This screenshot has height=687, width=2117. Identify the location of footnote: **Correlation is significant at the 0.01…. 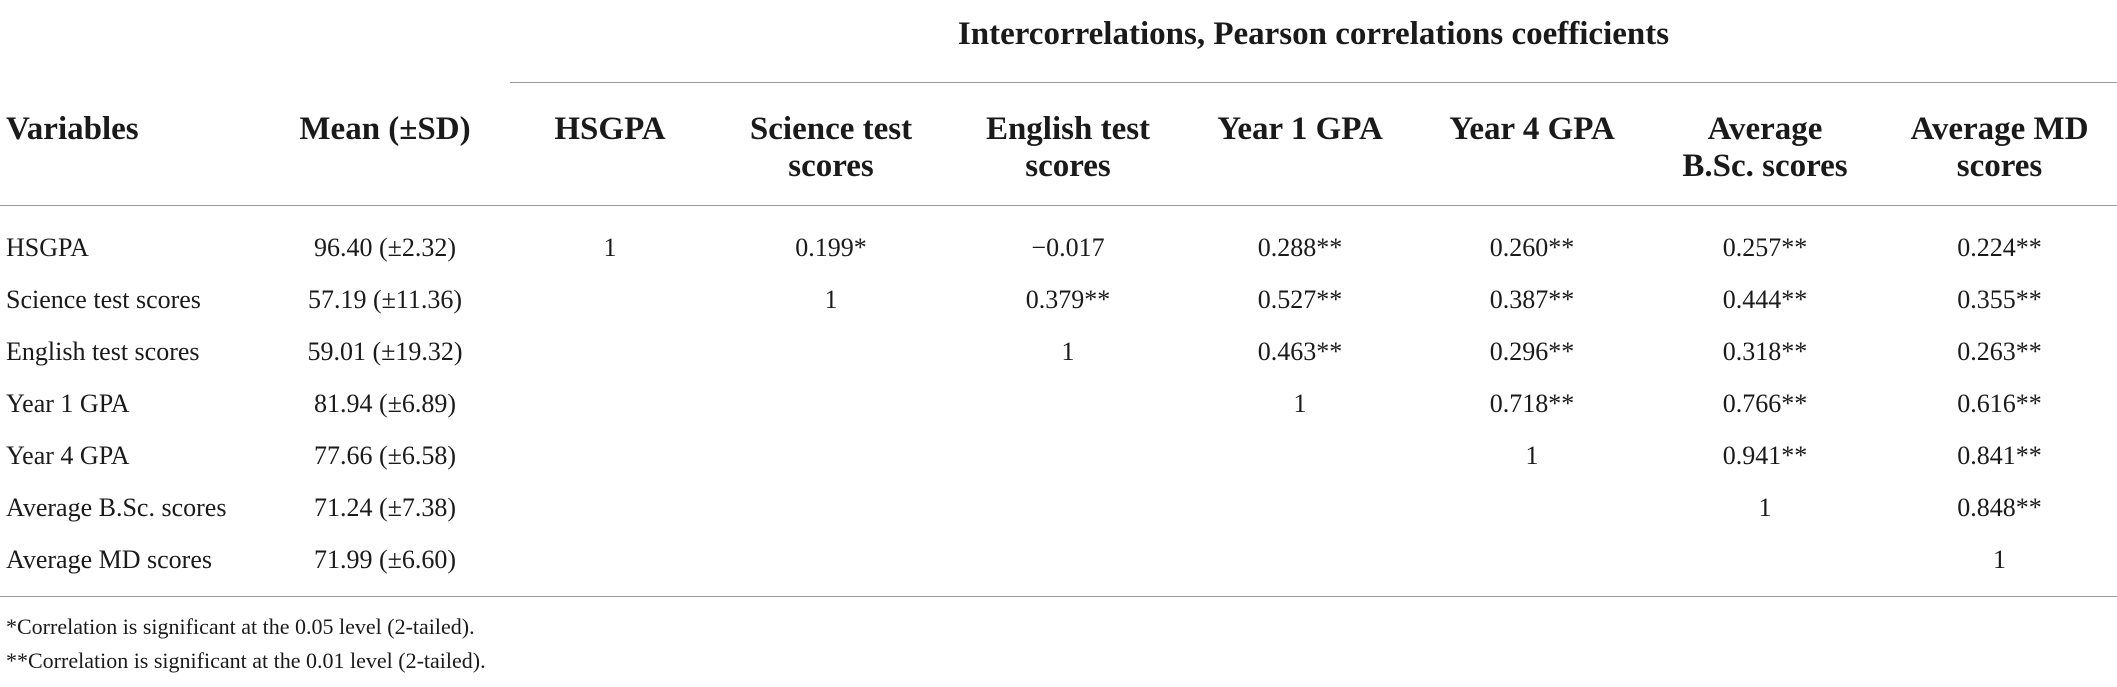
(246, 660).